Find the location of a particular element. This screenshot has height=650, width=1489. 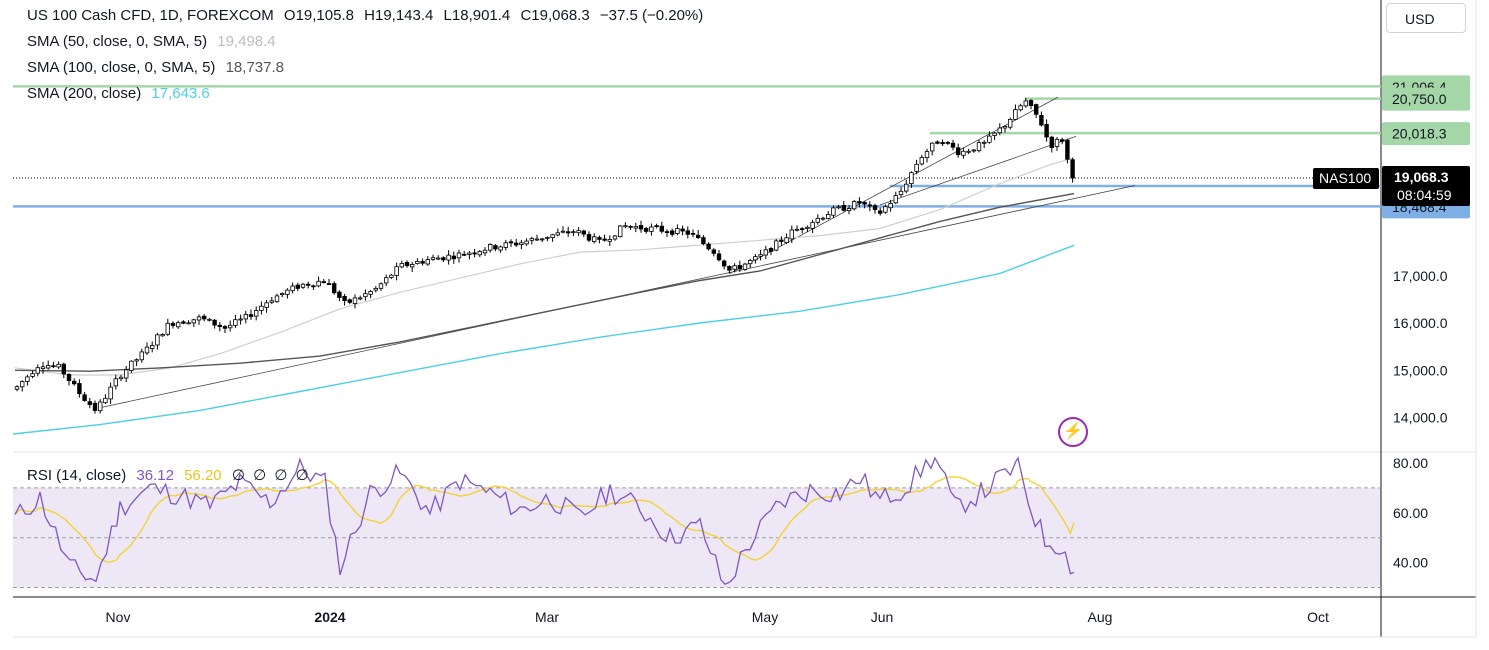

last-price-tag: 19,068.3 08:04:59 is located at coordinates (1426, 186).